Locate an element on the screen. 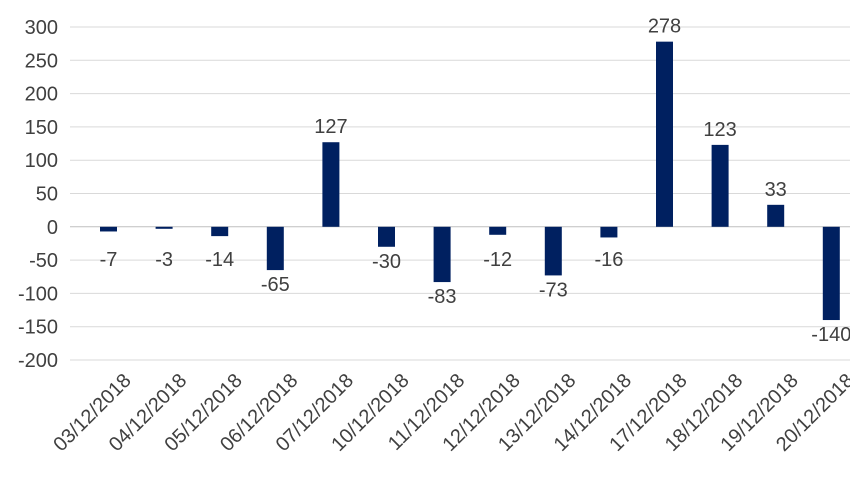  y-tick-label: 250 is located at coordinates (41, 61).